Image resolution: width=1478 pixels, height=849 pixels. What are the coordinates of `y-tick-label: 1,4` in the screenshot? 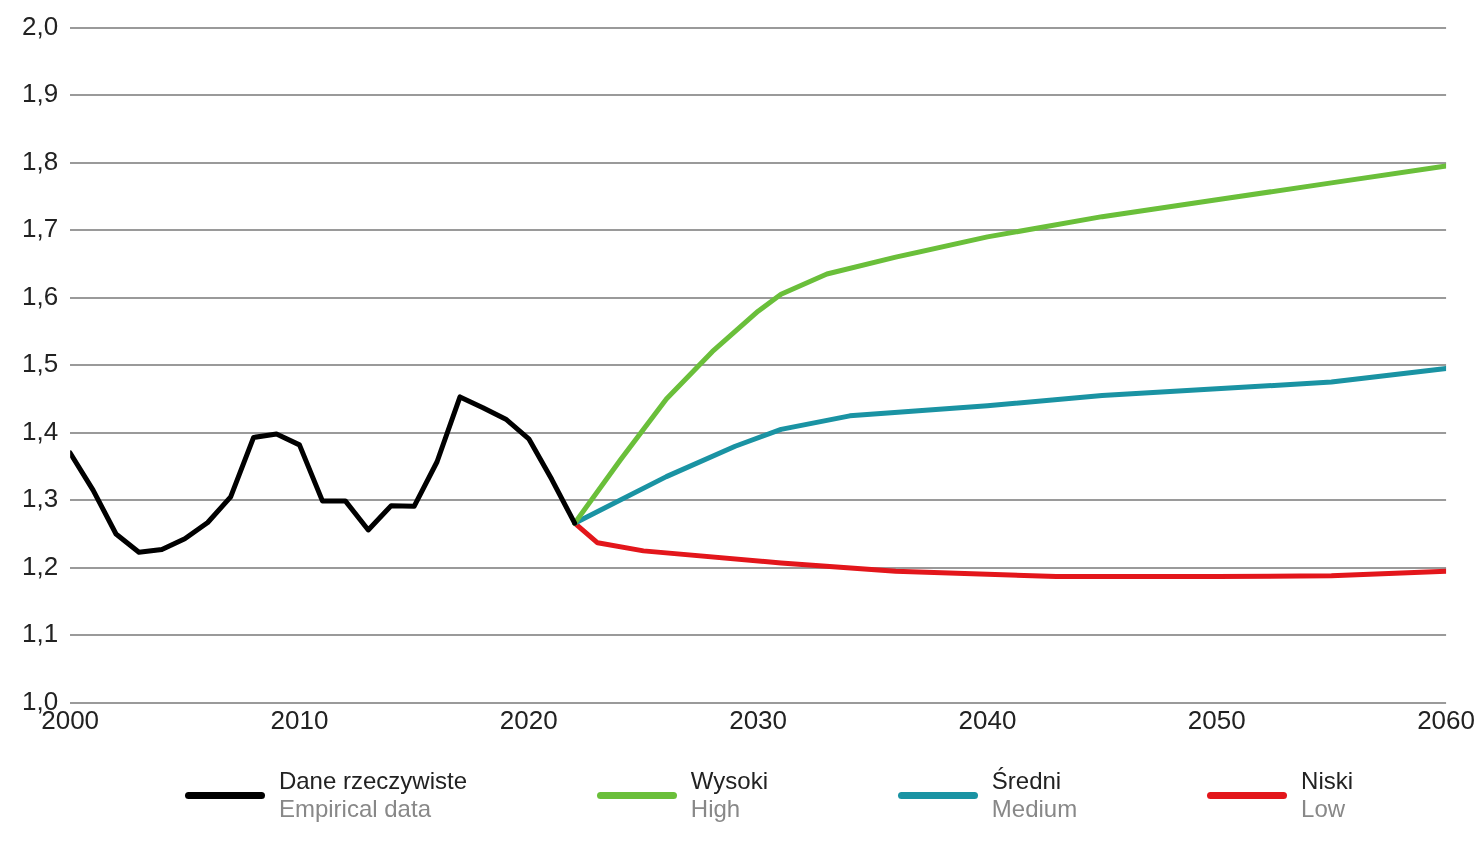 It's located at (40, 430).